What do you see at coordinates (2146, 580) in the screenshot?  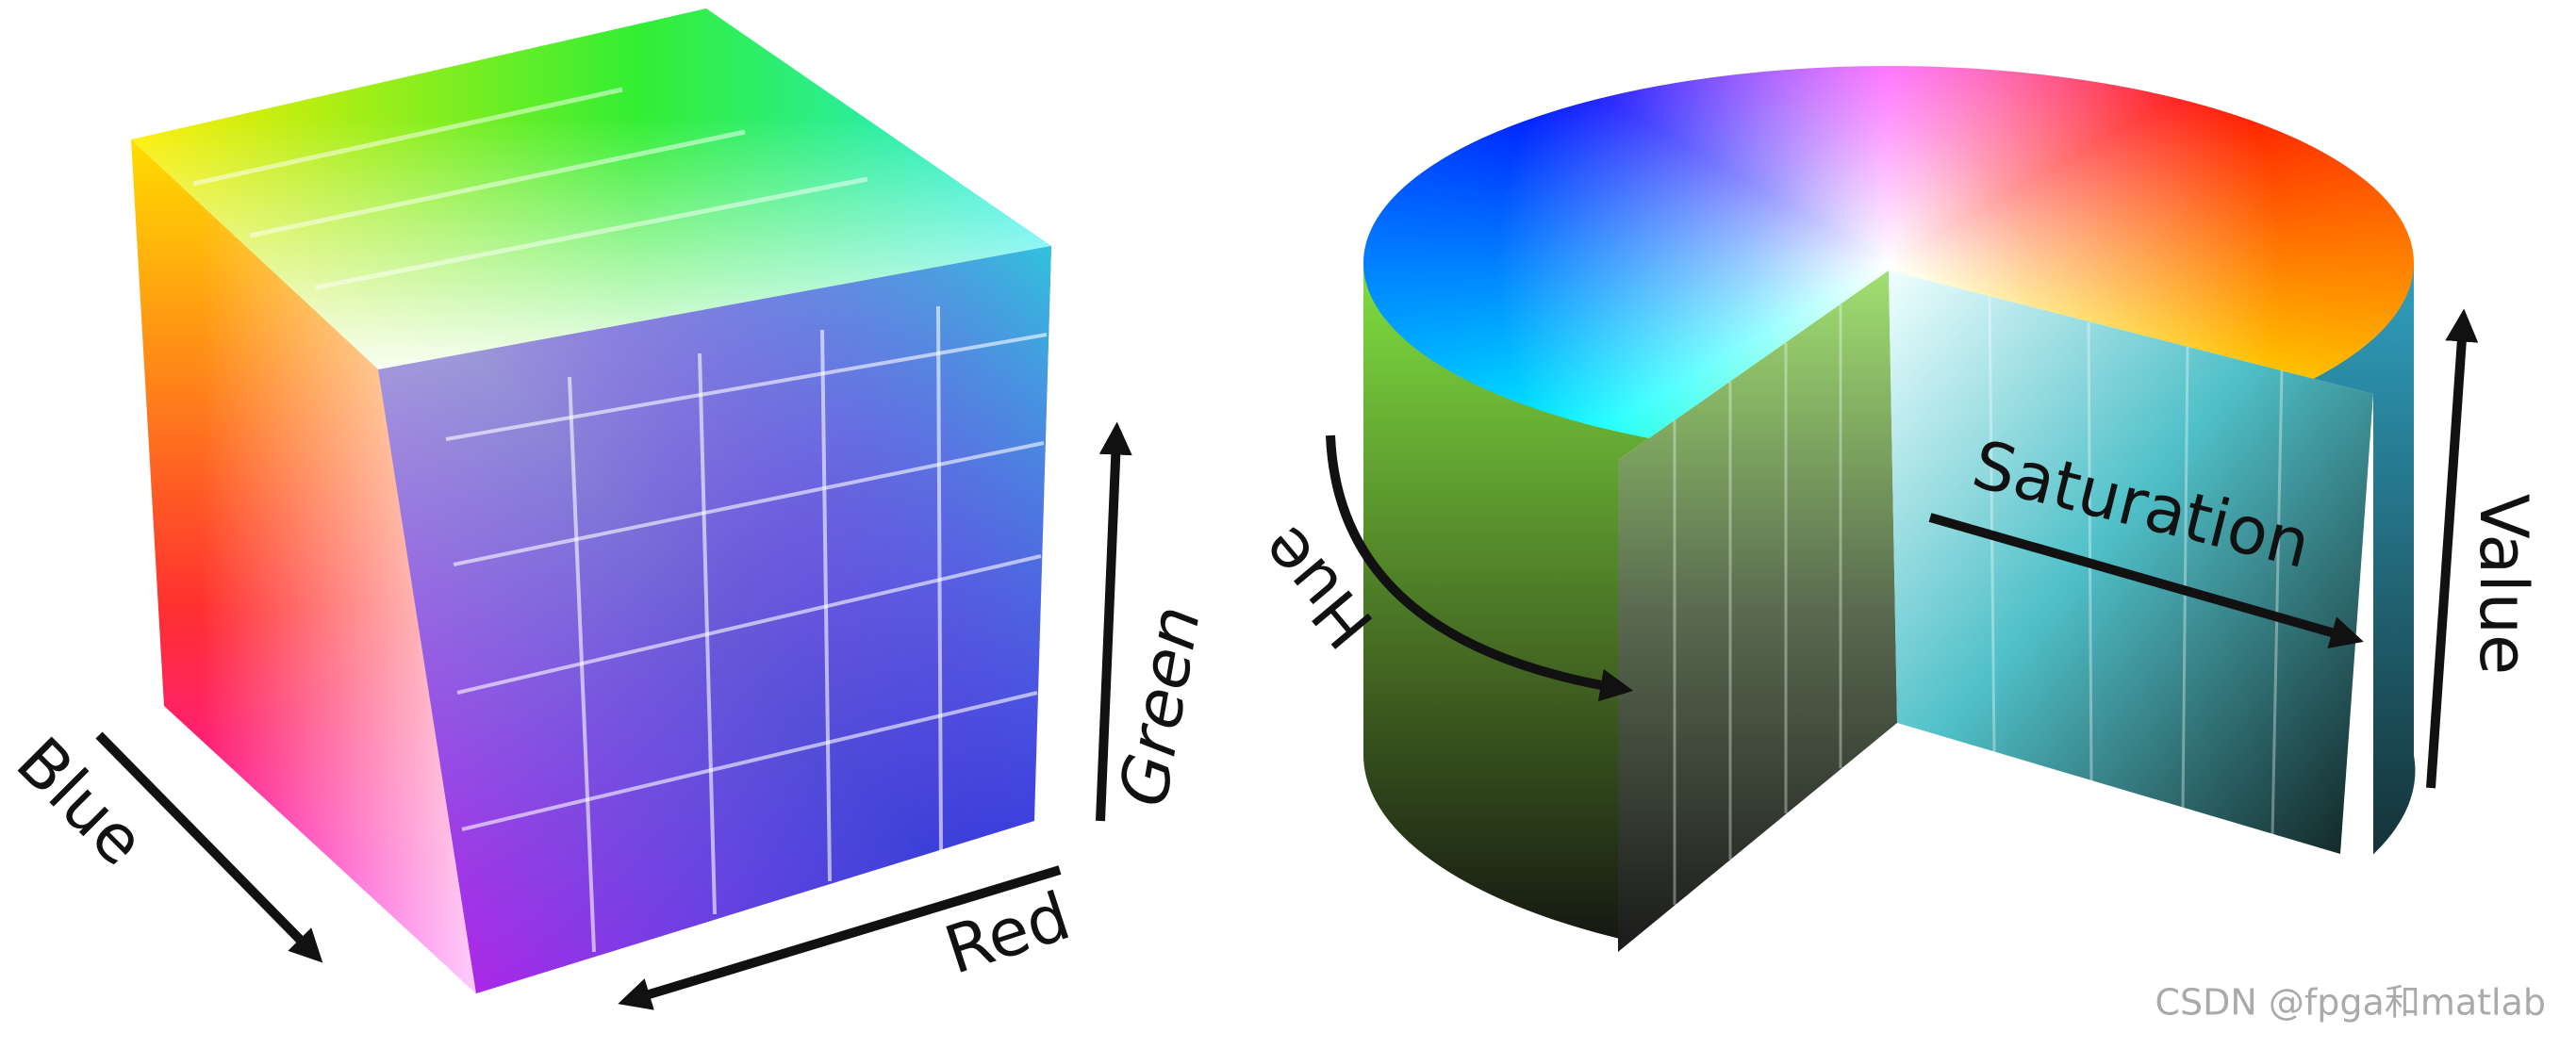 I see `saturation-arrow` at bounding box center [2146, 580].